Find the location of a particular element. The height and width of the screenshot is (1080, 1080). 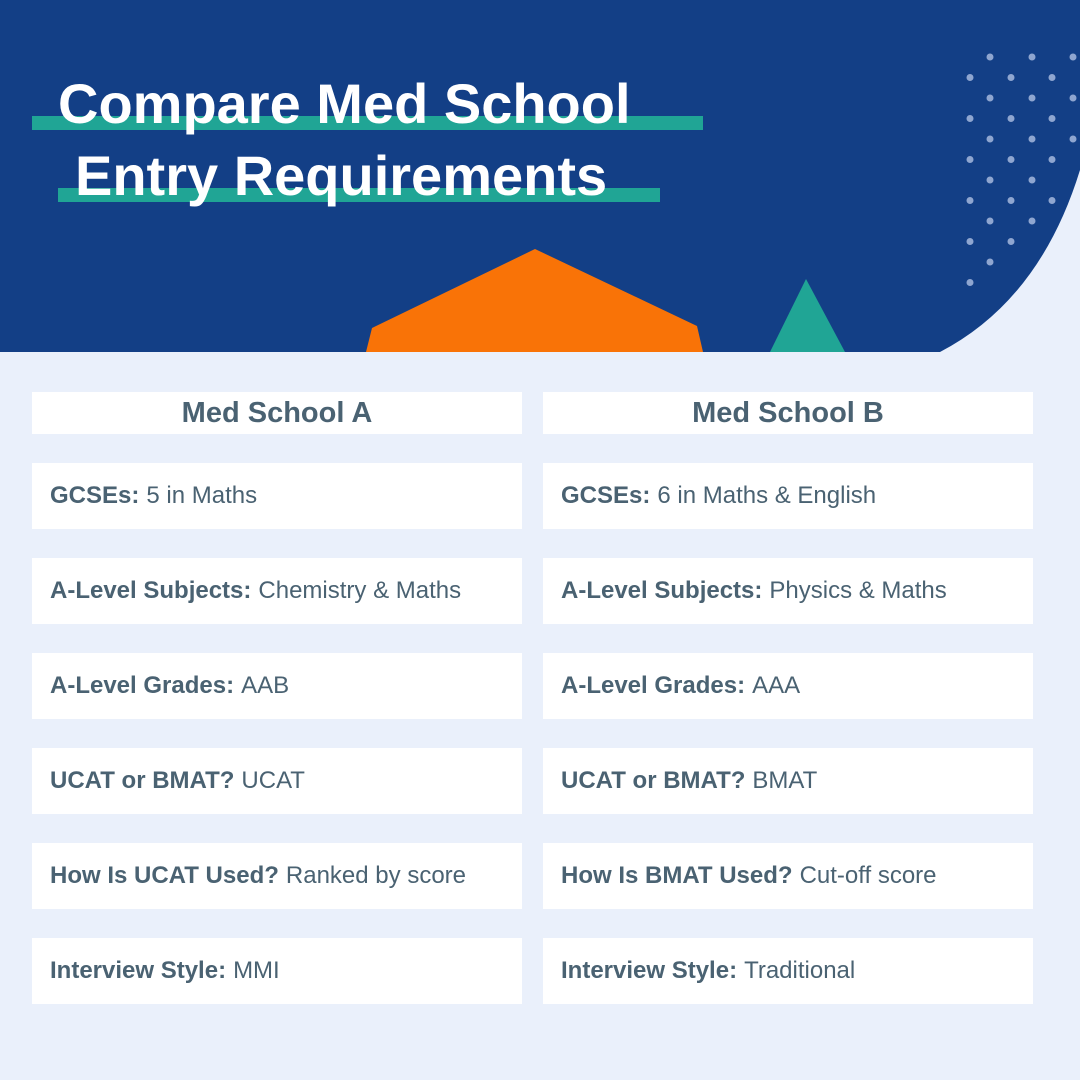

requirement-value: 6 in Maths & English is located at coordinates (767, 495).